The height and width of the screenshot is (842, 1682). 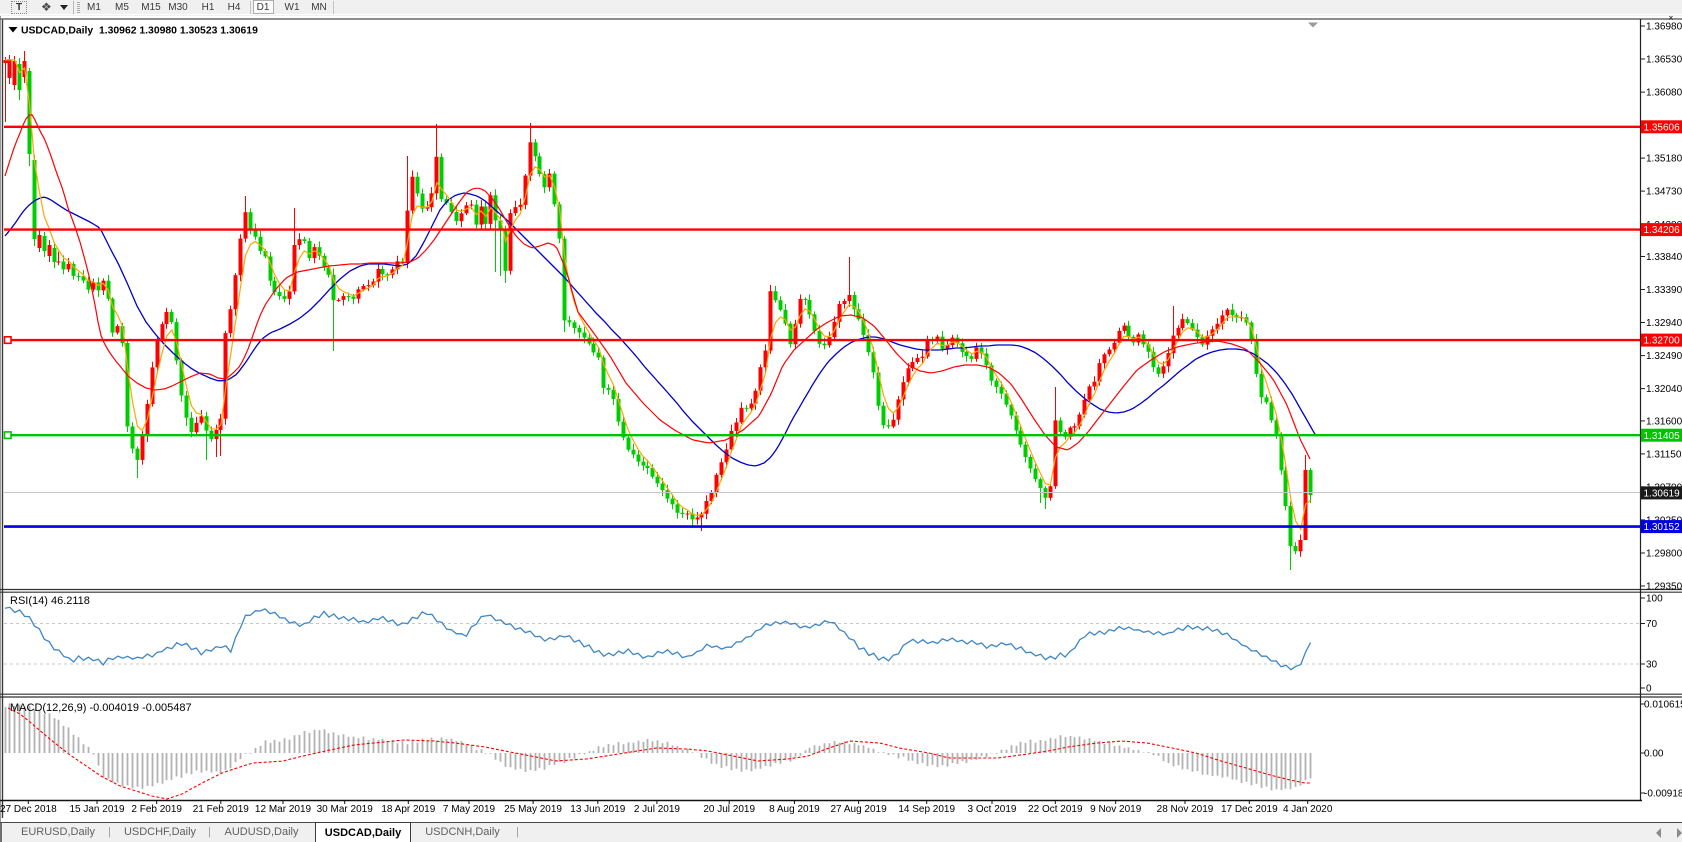 I want to click on svg-text: 1.31600, so click(x=1664, y=422).